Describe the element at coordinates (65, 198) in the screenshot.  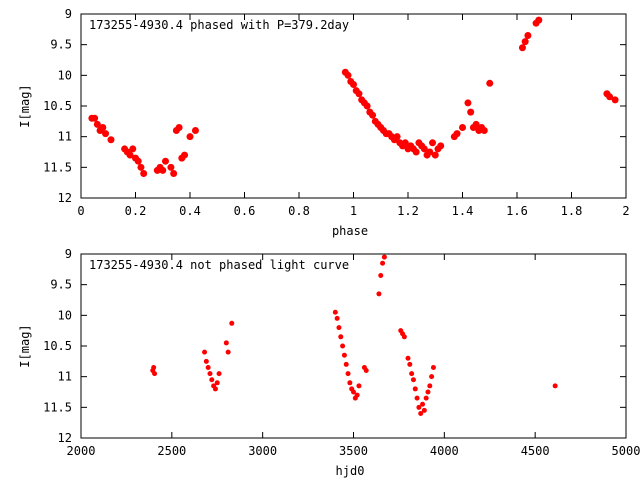
I see `y-tick-label: 12` at that location.